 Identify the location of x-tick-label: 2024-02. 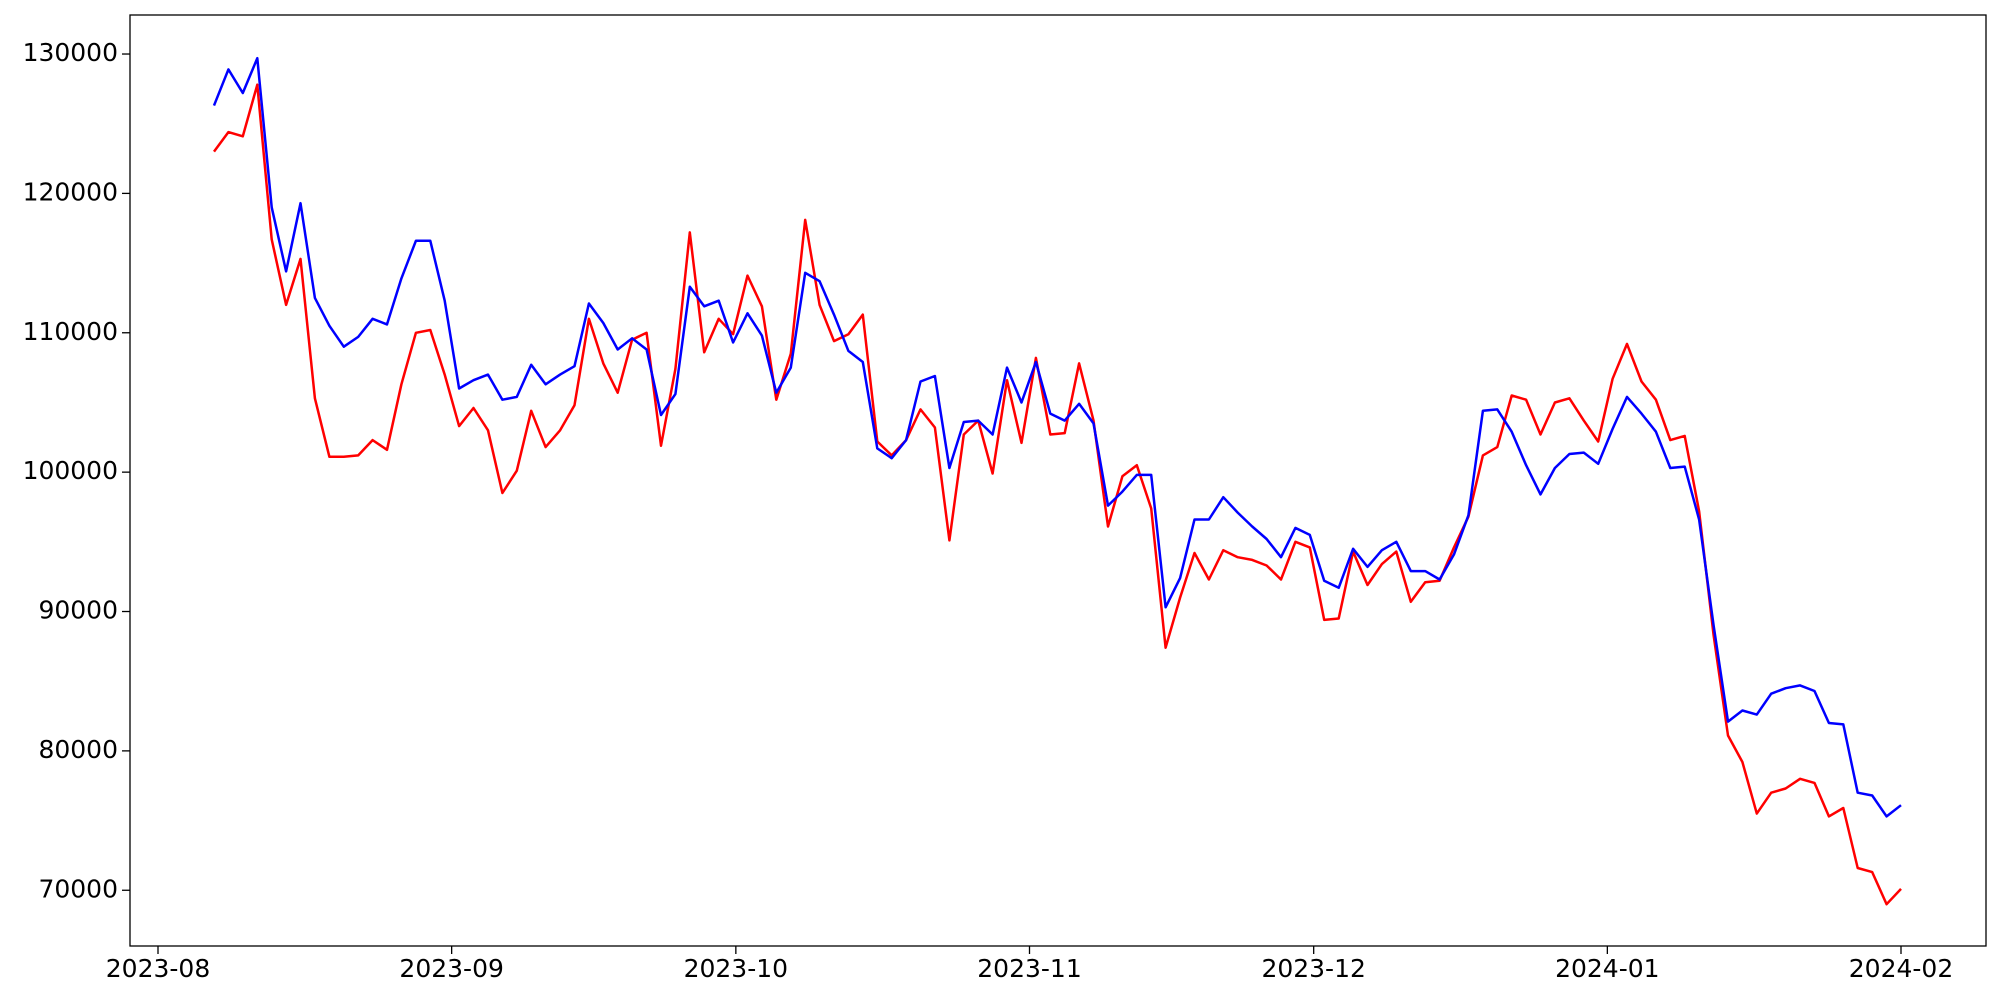
(1901, 968).